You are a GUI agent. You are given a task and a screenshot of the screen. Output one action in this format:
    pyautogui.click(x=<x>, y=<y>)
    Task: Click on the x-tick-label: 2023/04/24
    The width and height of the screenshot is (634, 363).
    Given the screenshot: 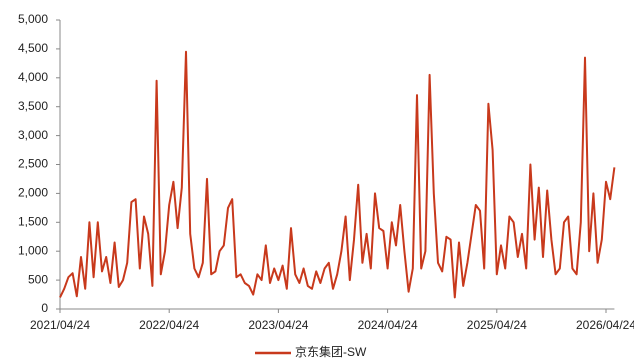 What is the action you would take?
    pyautogui.click(x=278, y=325)
    